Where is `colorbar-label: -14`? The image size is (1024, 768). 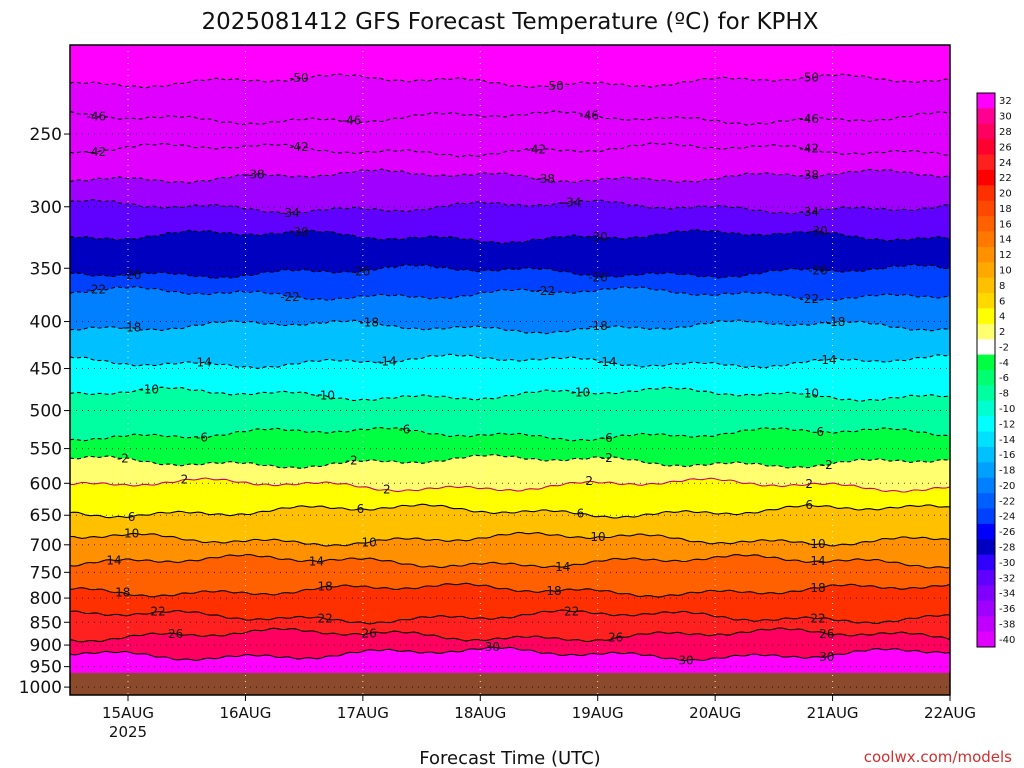 colorbar-label: -14 is located at coordinates (1007, 440).